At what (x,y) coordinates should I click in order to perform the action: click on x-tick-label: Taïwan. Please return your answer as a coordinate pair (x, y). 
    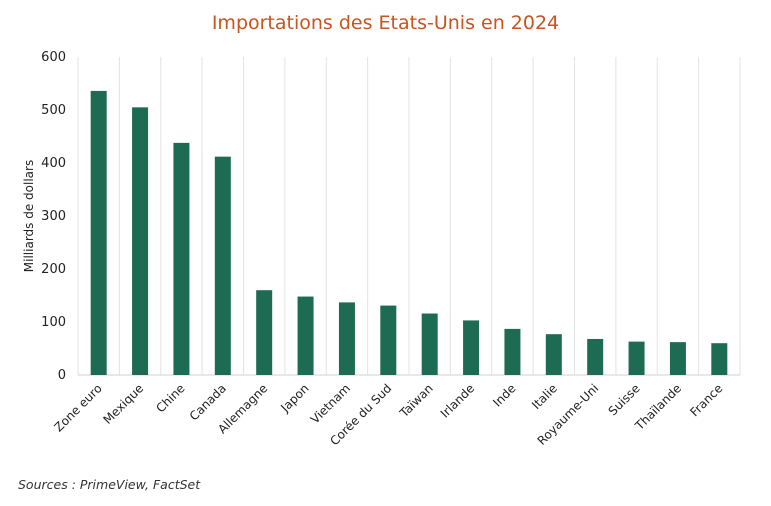
    Looking at the image, I should click on (415, 400).